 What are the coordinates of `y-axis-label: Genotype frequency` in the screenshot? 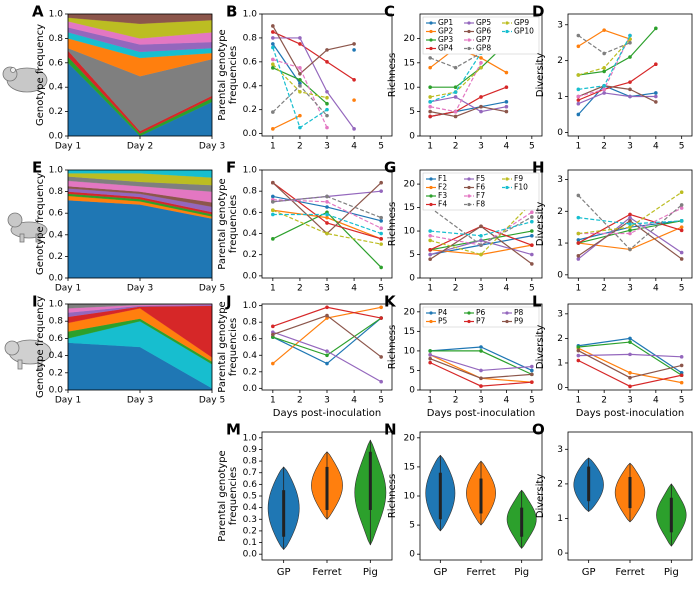 It's located at (40, 75).